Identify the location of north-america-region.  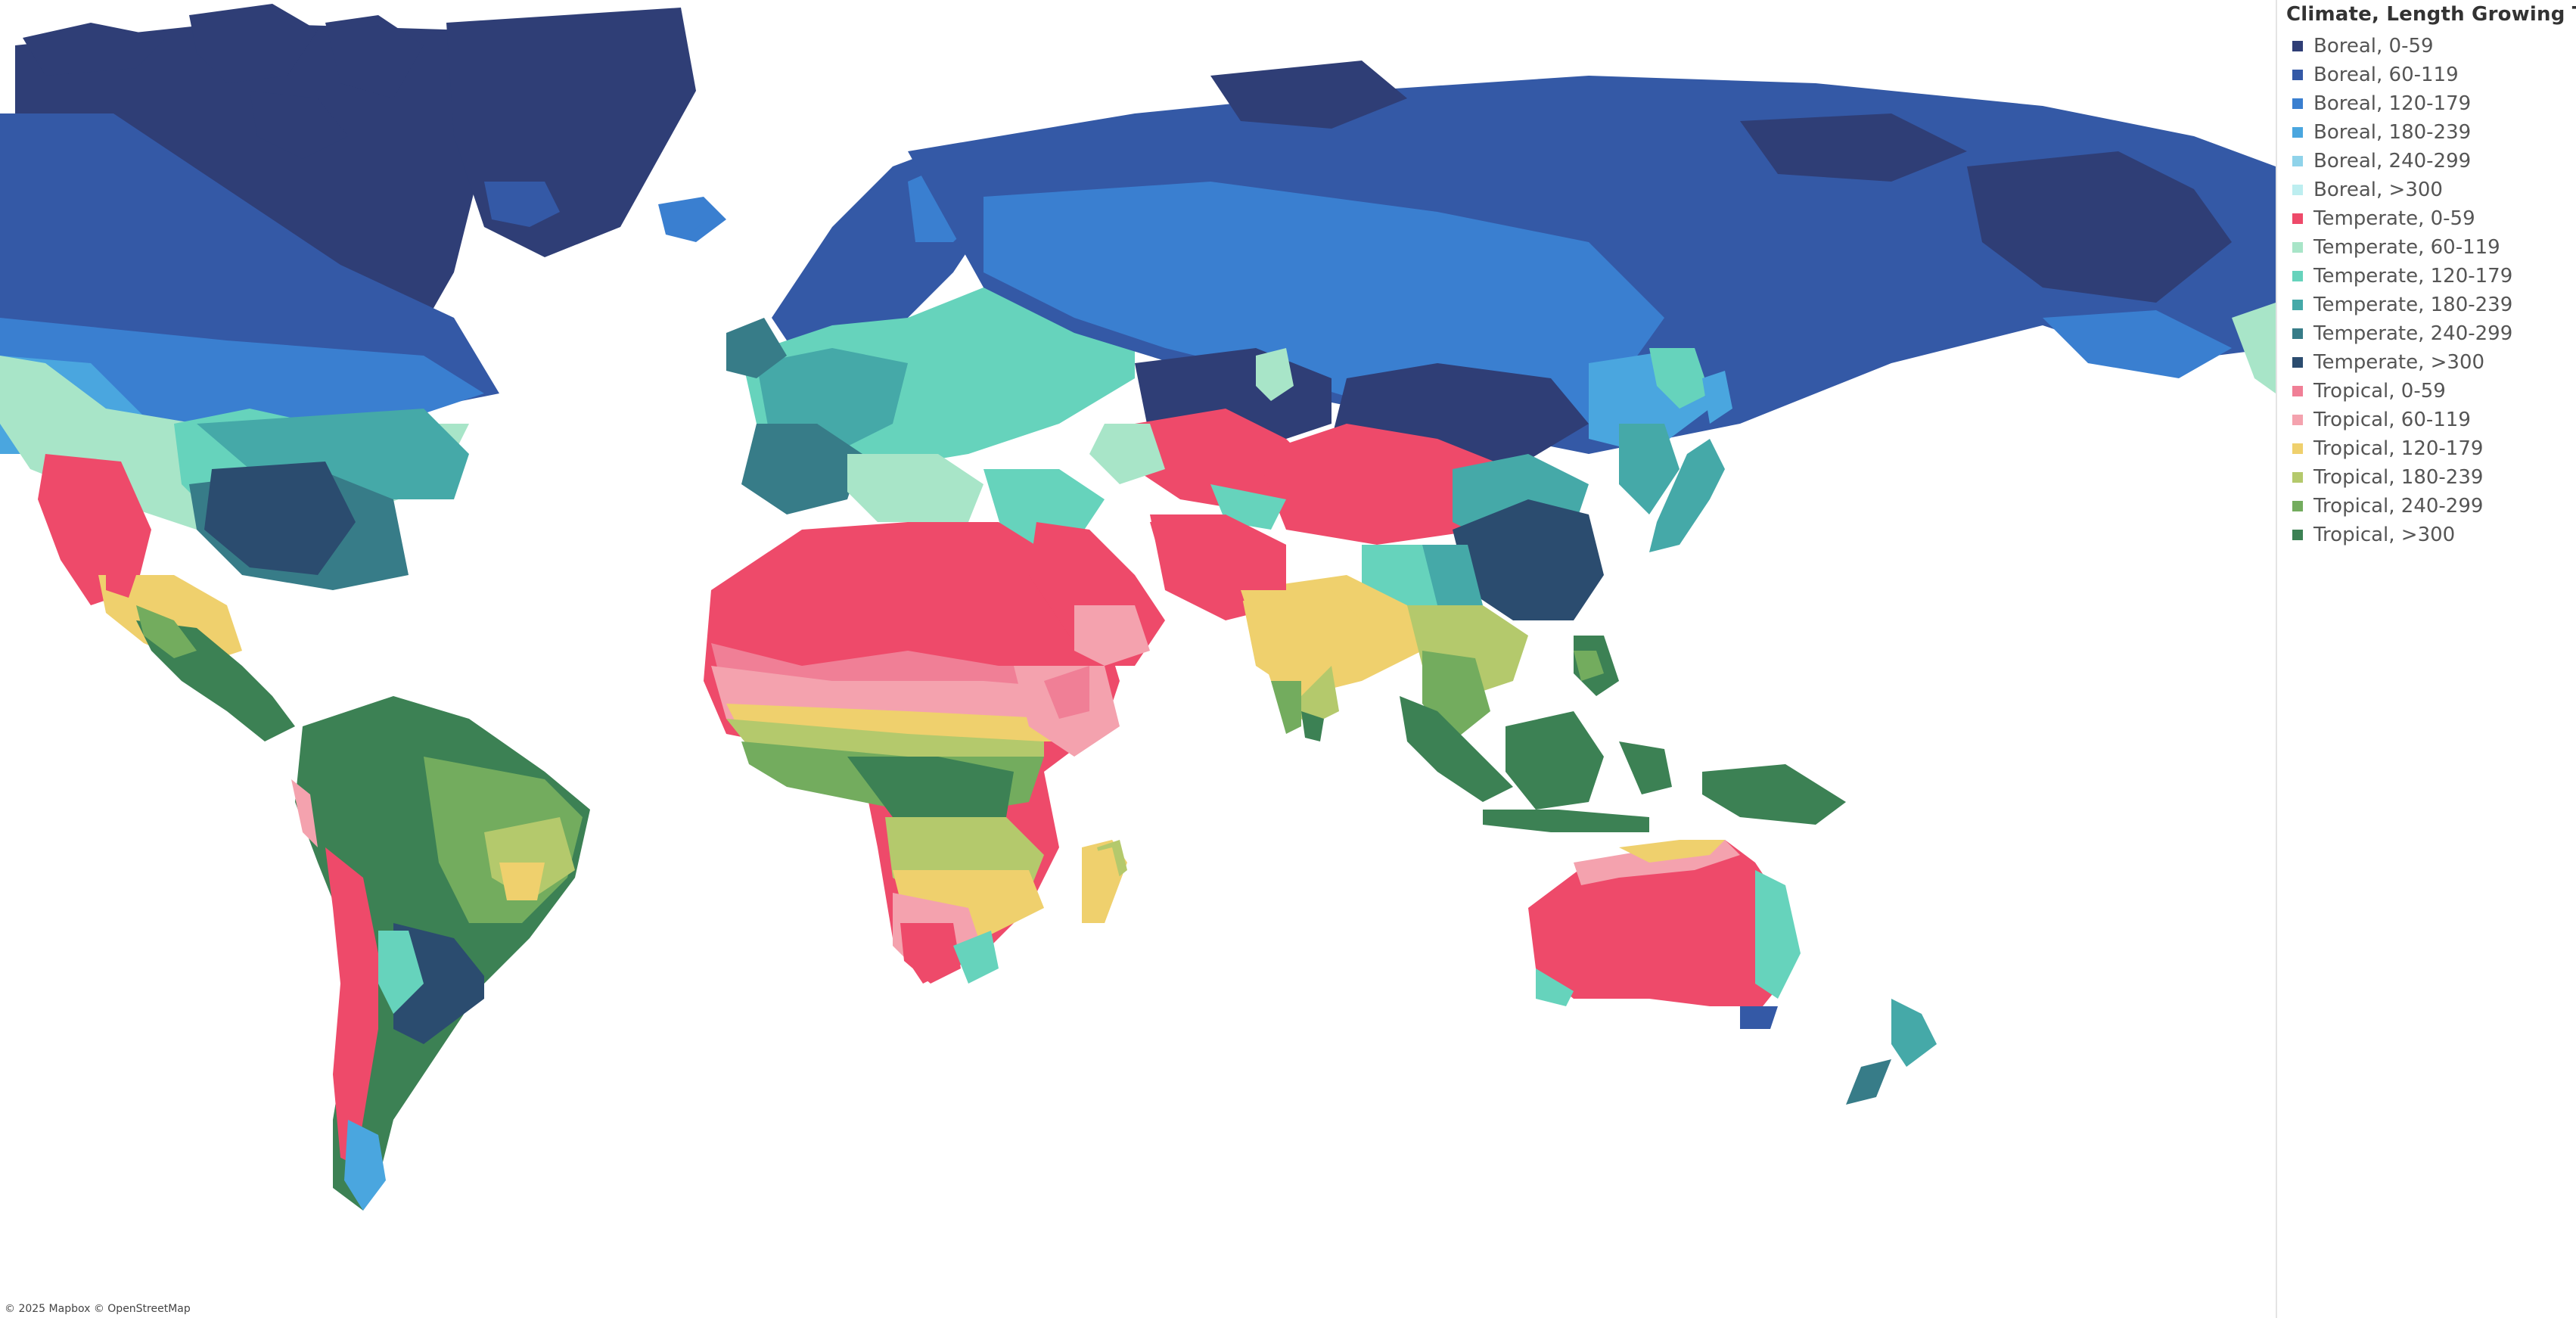
(261, 382).